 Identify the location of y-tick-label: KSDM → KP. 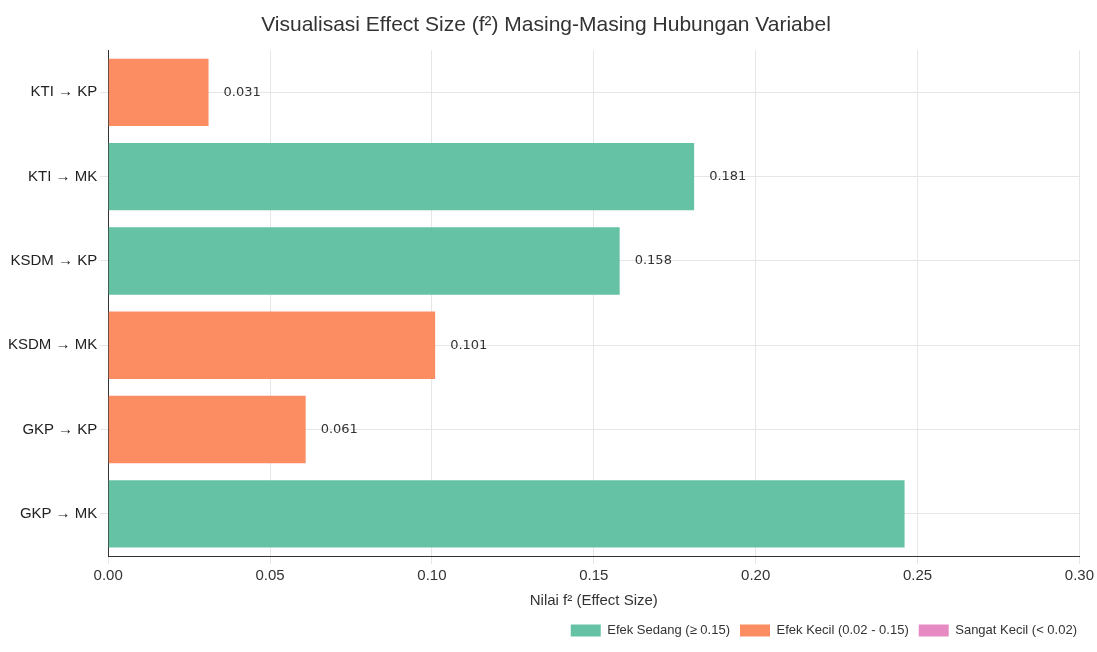
(54, 260).